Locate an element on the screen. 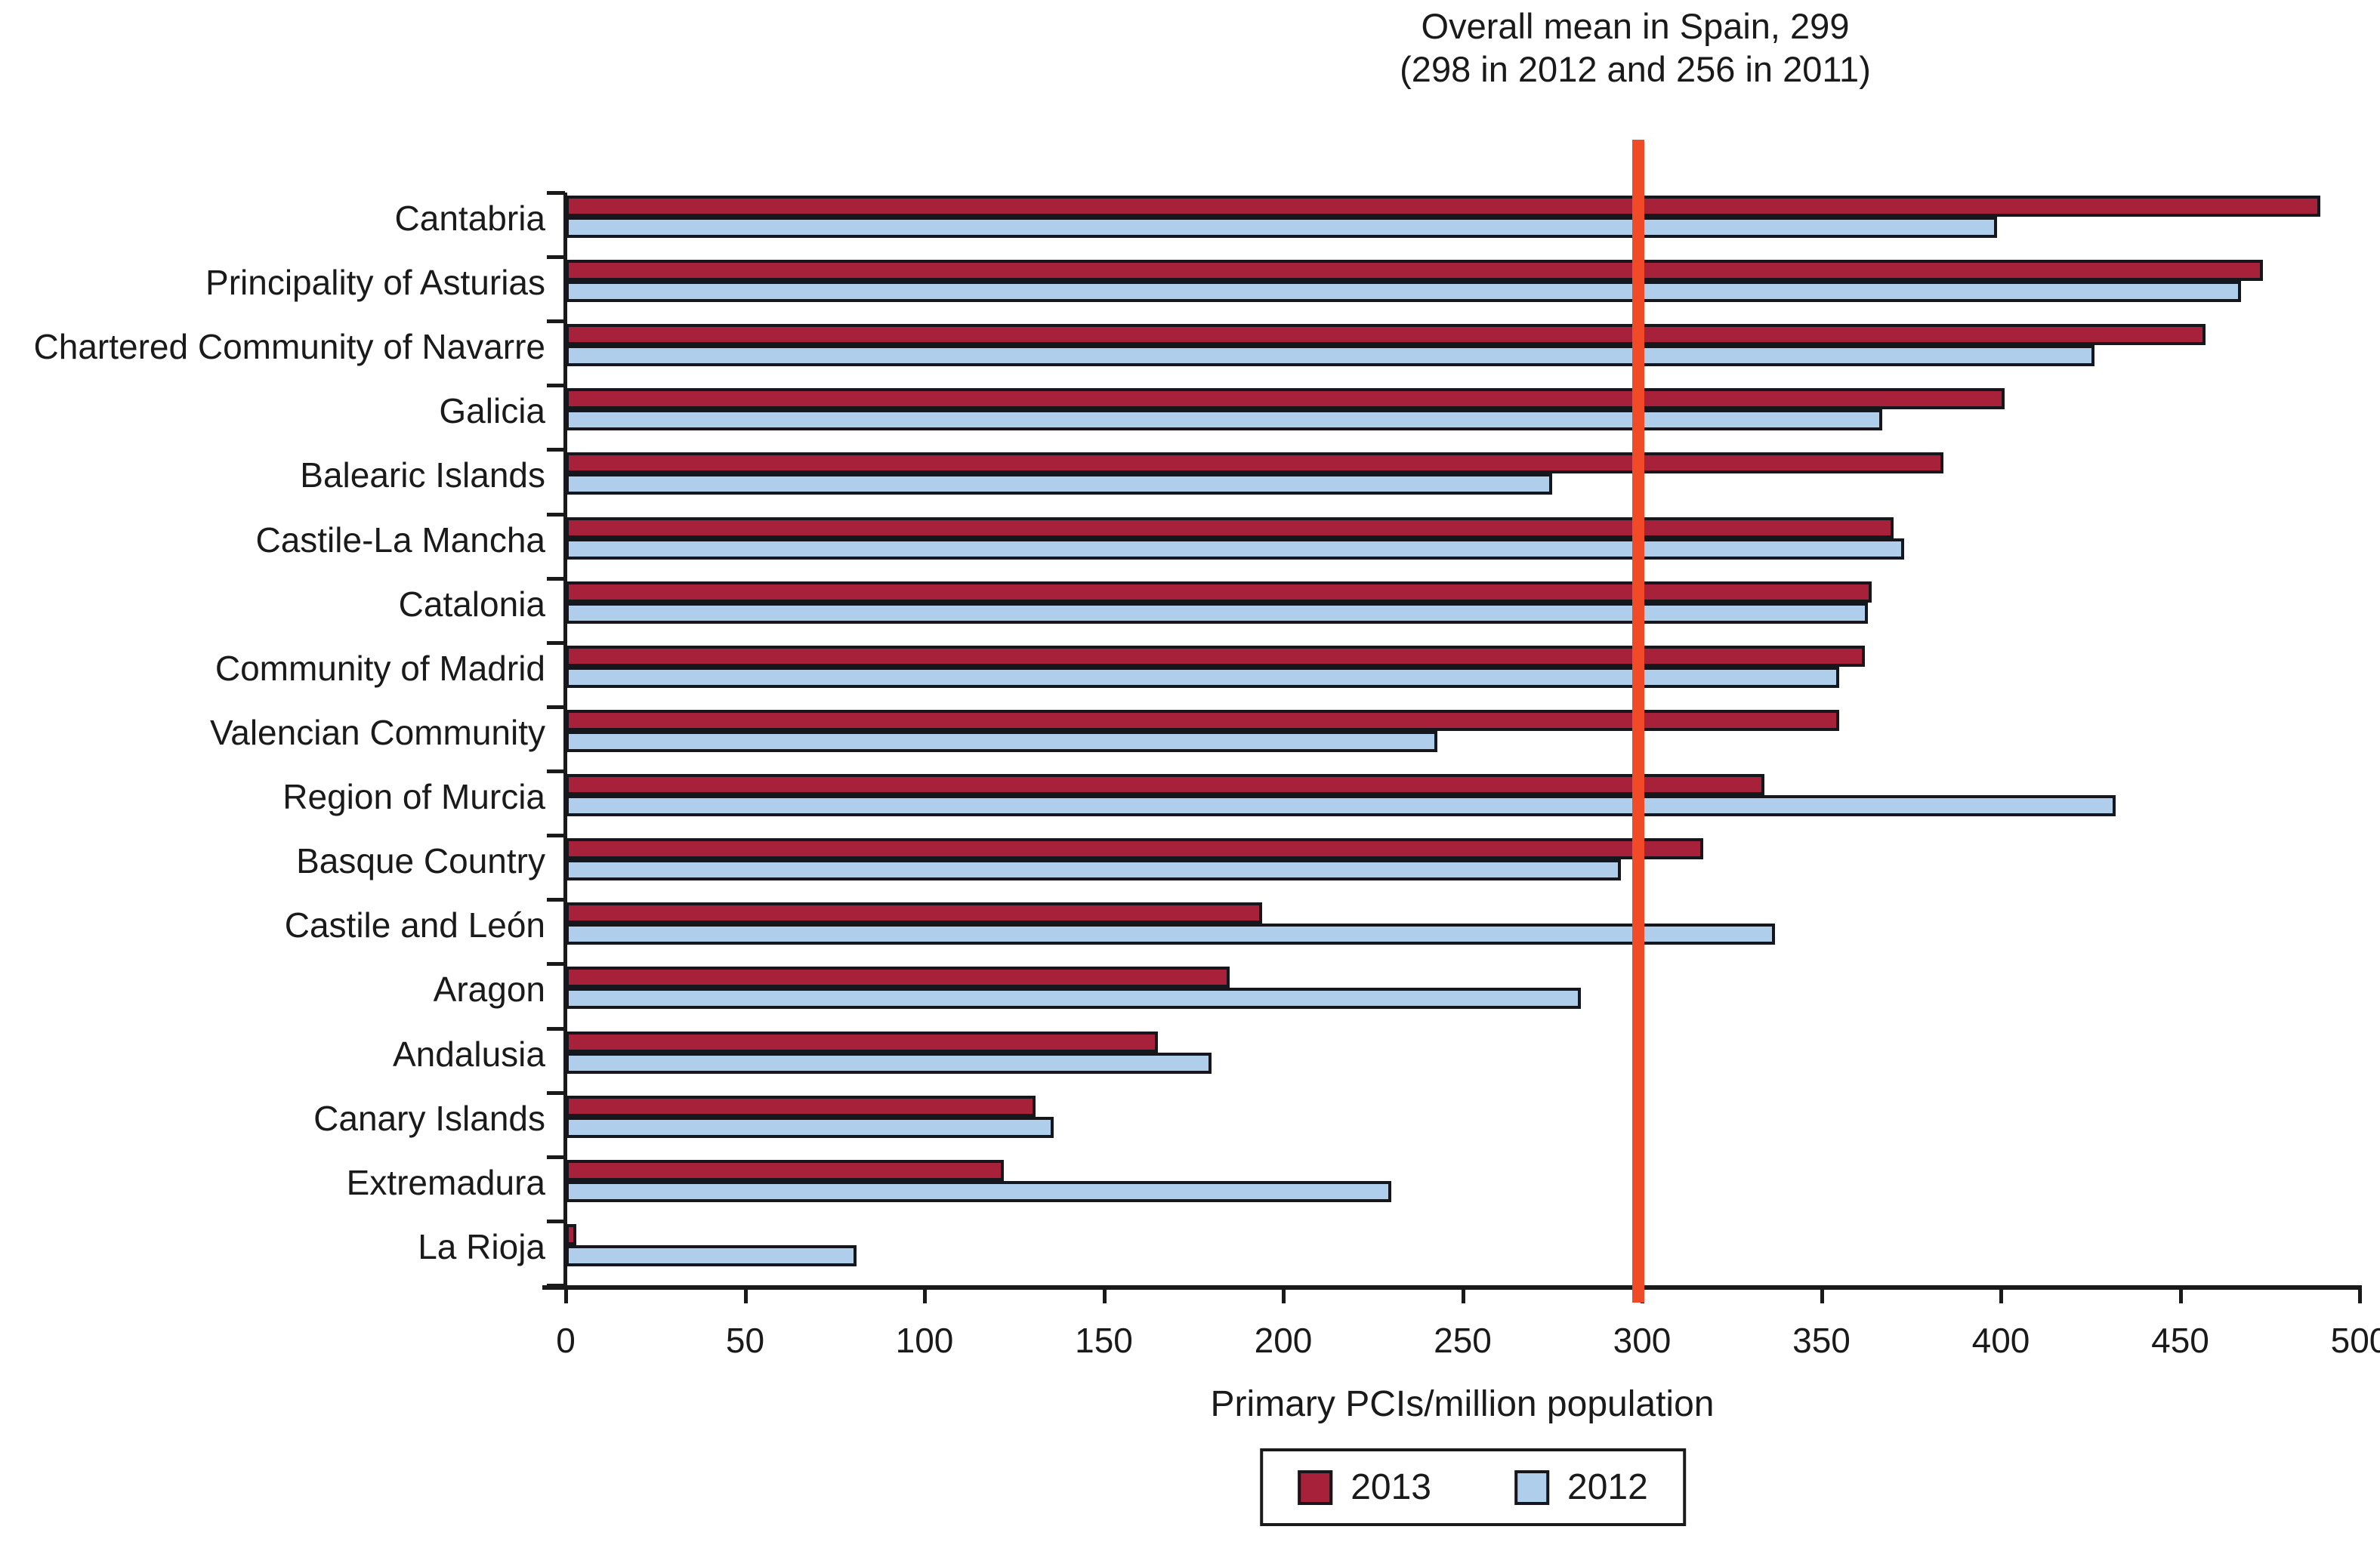  region-label: Galicia is located at coordinates (492, 411).